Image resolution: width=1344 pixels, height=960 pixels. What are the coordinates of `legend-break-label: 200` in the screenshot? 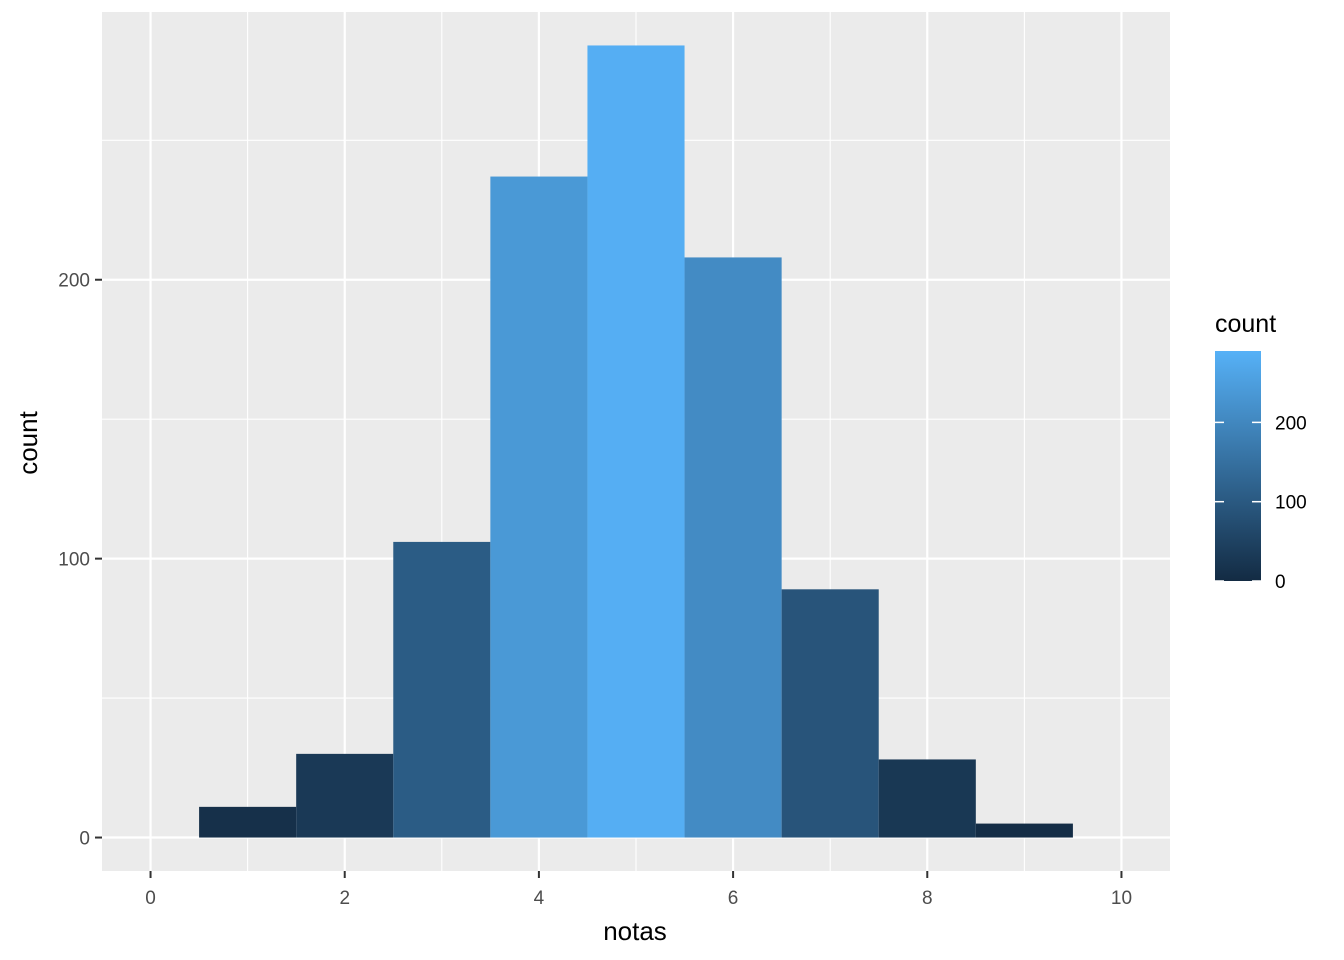 It's located at (1291, 423).